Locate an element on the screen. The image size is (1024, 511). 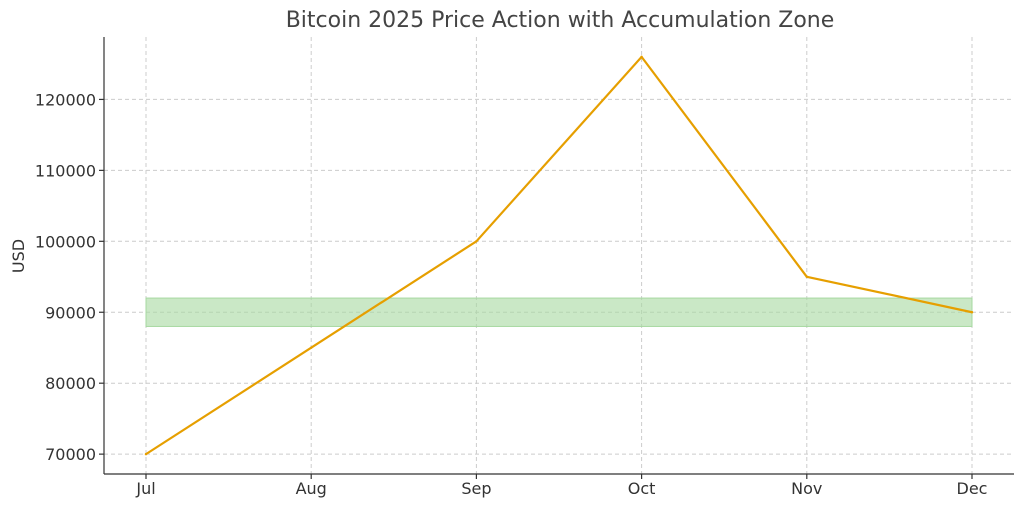
accumulation-zone is located at coordinates (559, 312).